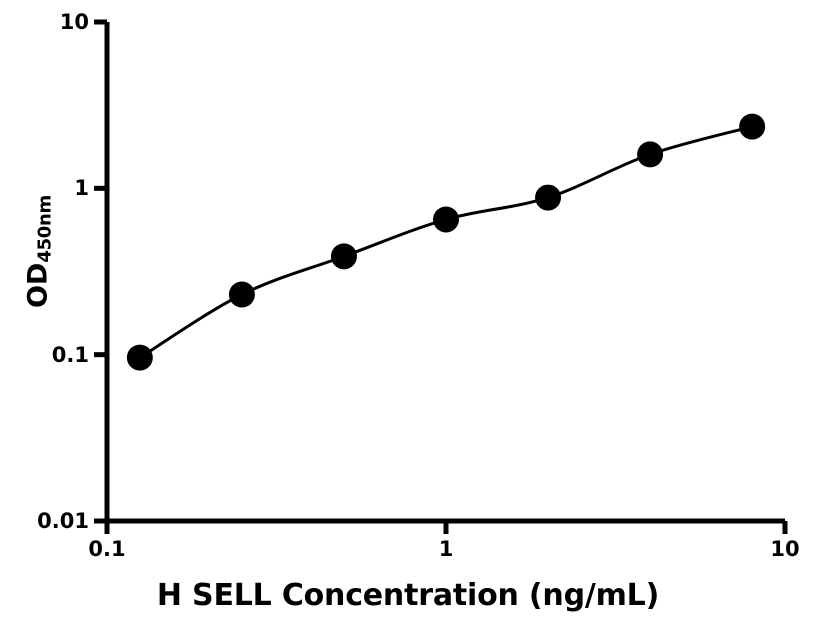 Image resolution: width=816 pixels, height=640 pixels. What do you see at coordinates (70, 354) in the screenshot?
I see `y-tick-label: 0.1` at bounding box center [70, 354].